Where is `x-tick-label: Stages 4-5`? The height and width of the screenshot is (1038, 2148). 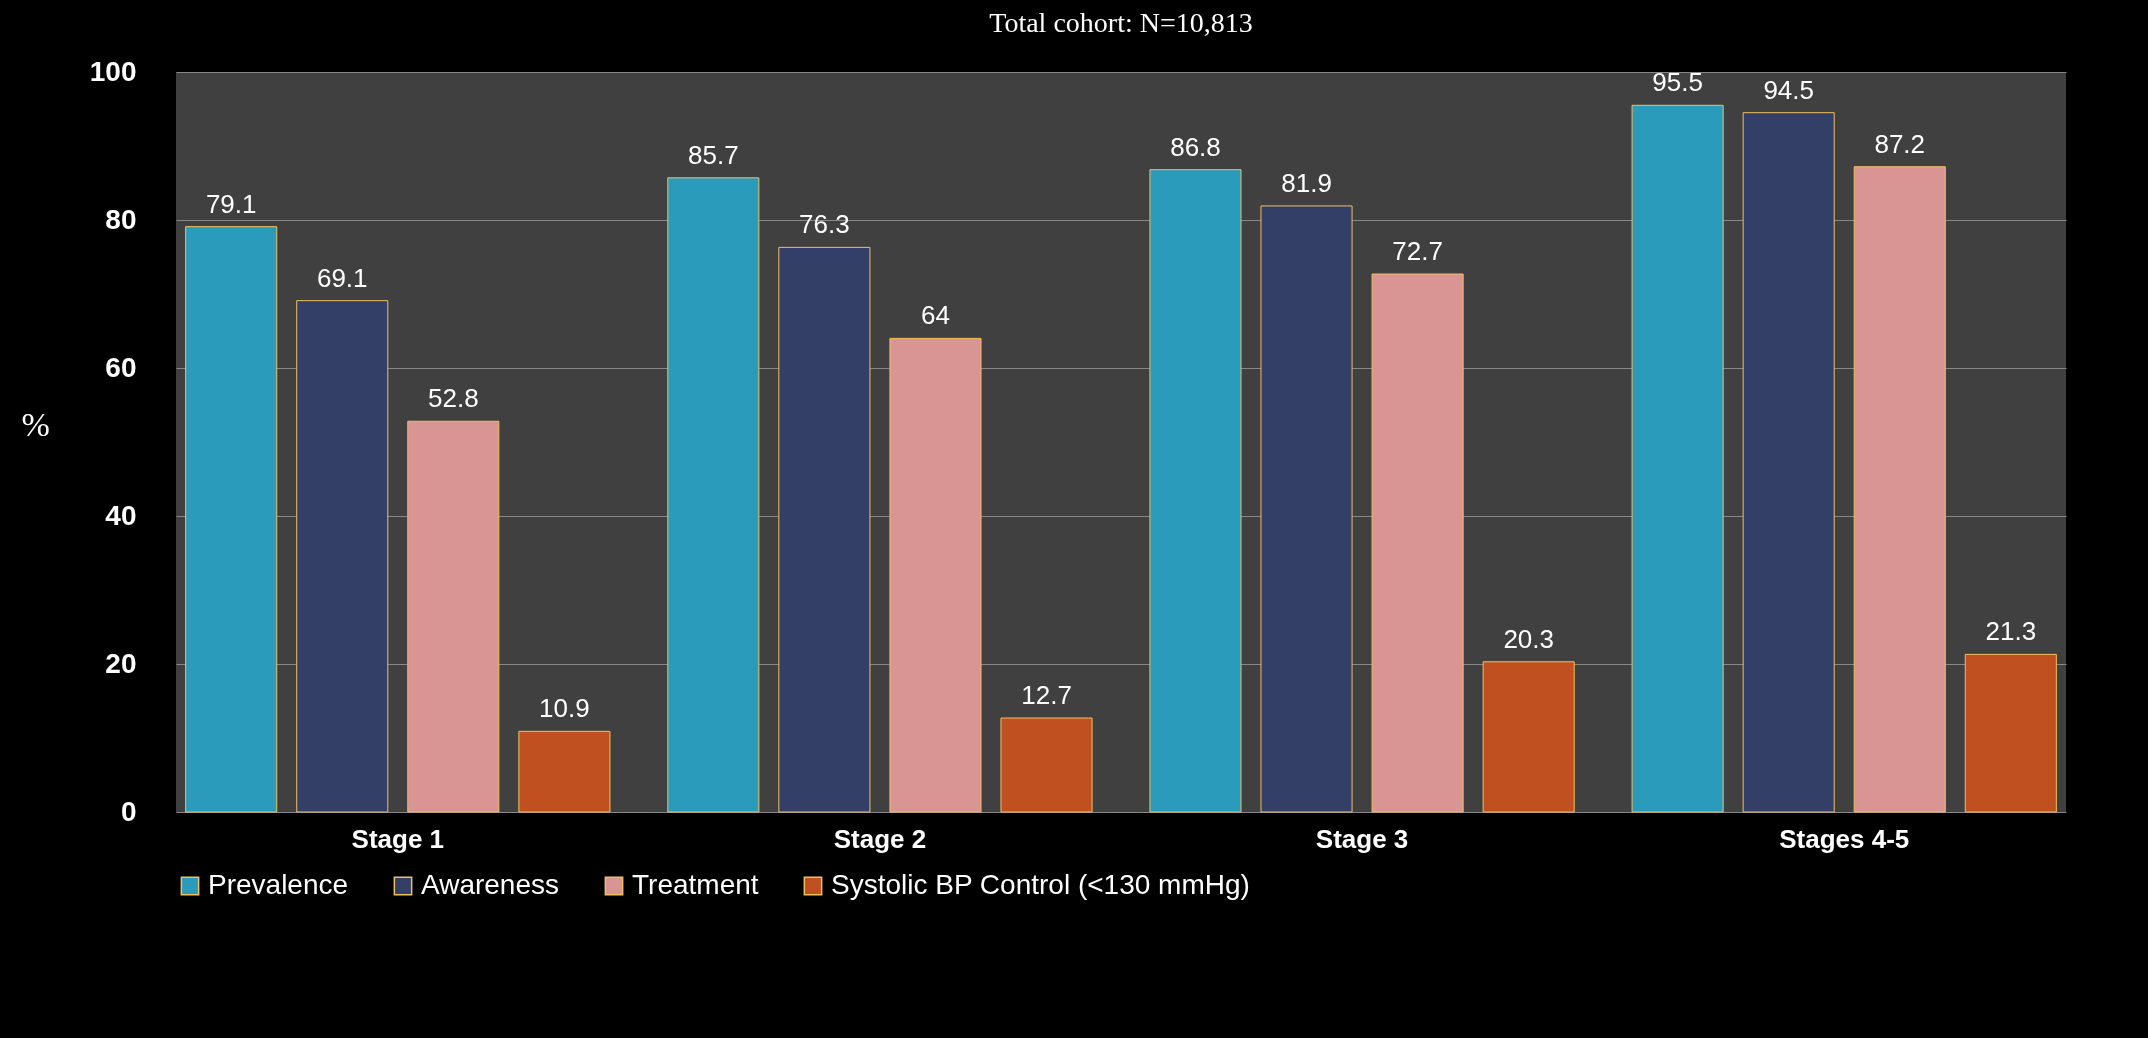
x-tick-label: Stages 4-5 is located at coordinates (1844, 838).